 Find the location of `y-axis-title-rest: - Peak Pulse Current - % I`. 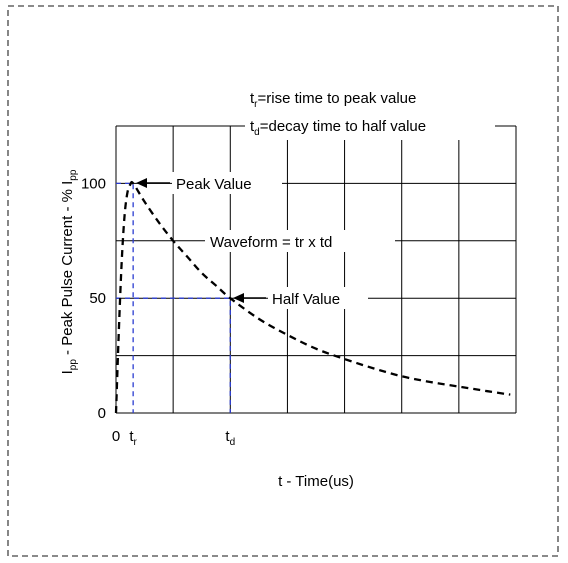

y-axis-title-rest: - Peak Pulse Current - % I is located at coordinates (67, 270).